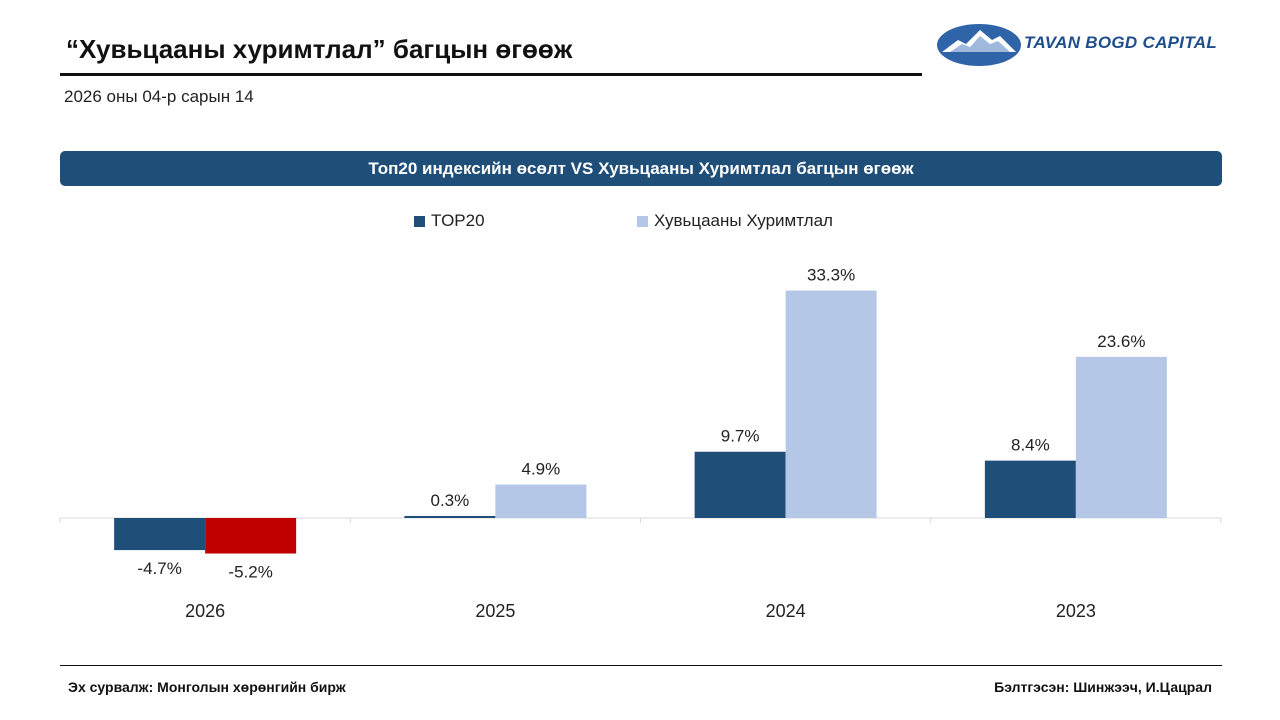  Describe the element at coordinates (831, 404) in the screenshot. I see `bar-хувьцааны-хуримтлал-2024` at that location.